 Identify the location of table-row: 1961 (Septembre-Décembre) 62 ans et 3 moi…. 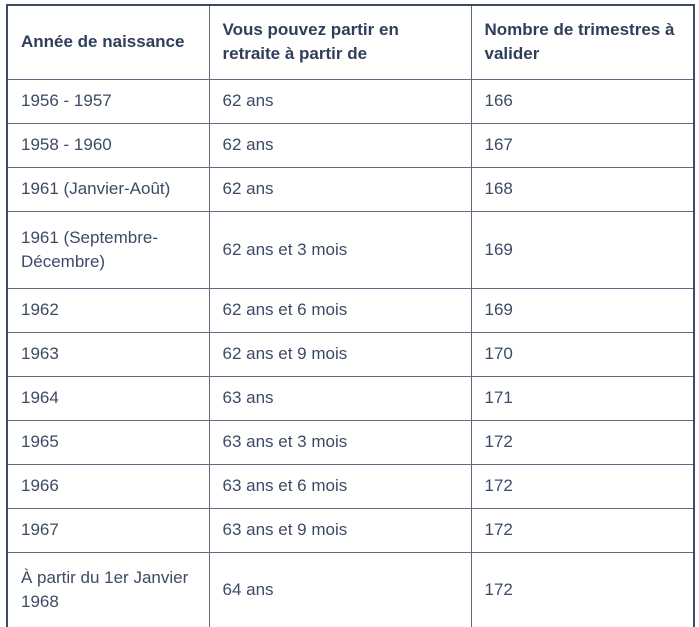
(350, 249).